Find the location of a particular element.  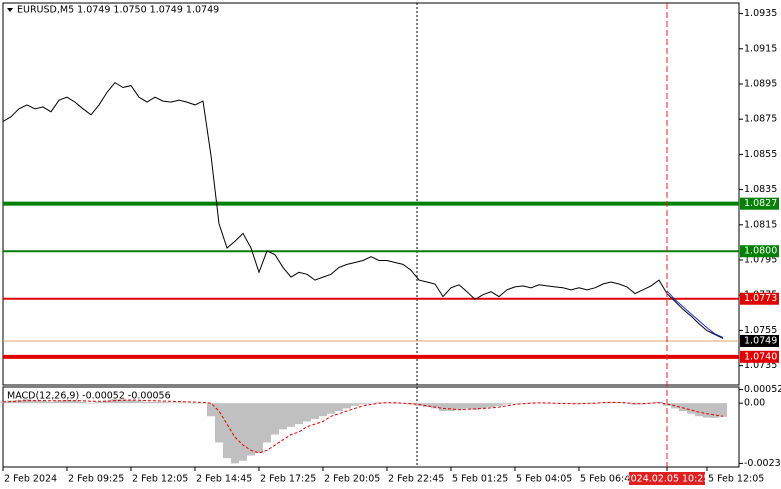

level-label: 1.0740 is located at coordinates (760, 356).